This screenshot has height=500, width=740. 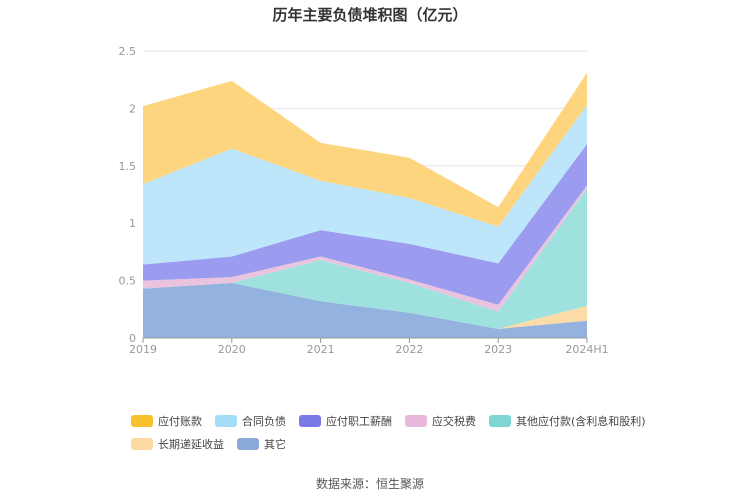 I want to click on y-tick-label: 2.5, so click(x=128, y=51).